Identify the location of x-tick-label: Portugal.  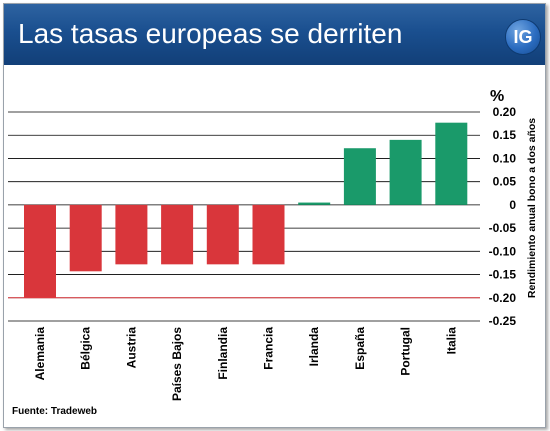
(406, 351).